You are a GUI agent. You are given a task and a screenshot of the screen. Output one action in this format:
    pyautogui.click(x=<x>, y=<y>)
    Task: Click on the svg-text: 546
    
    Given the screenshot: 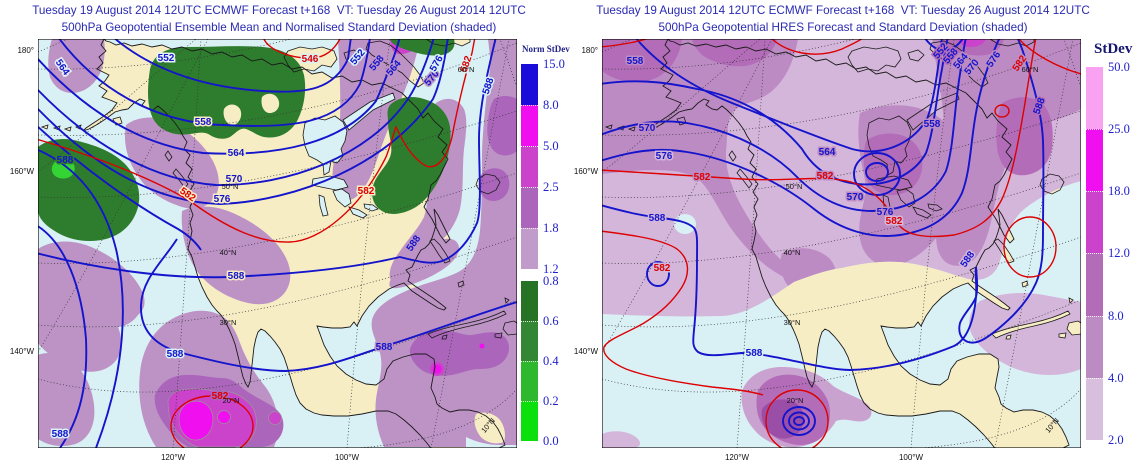 What is the action you would take?
    pyautogui.click(x=310, y=59)
    